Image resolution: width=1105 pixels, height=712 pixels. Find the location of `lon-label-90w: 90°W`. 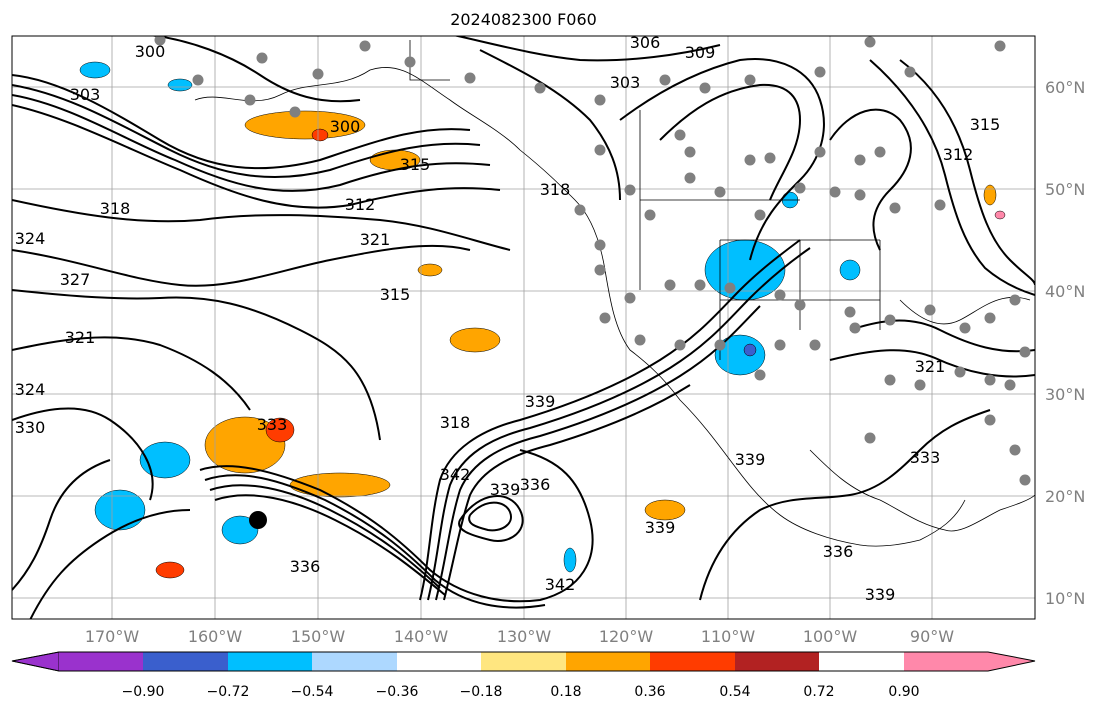

lon-label-90w: 90°W is located at coordinates (932, 636).